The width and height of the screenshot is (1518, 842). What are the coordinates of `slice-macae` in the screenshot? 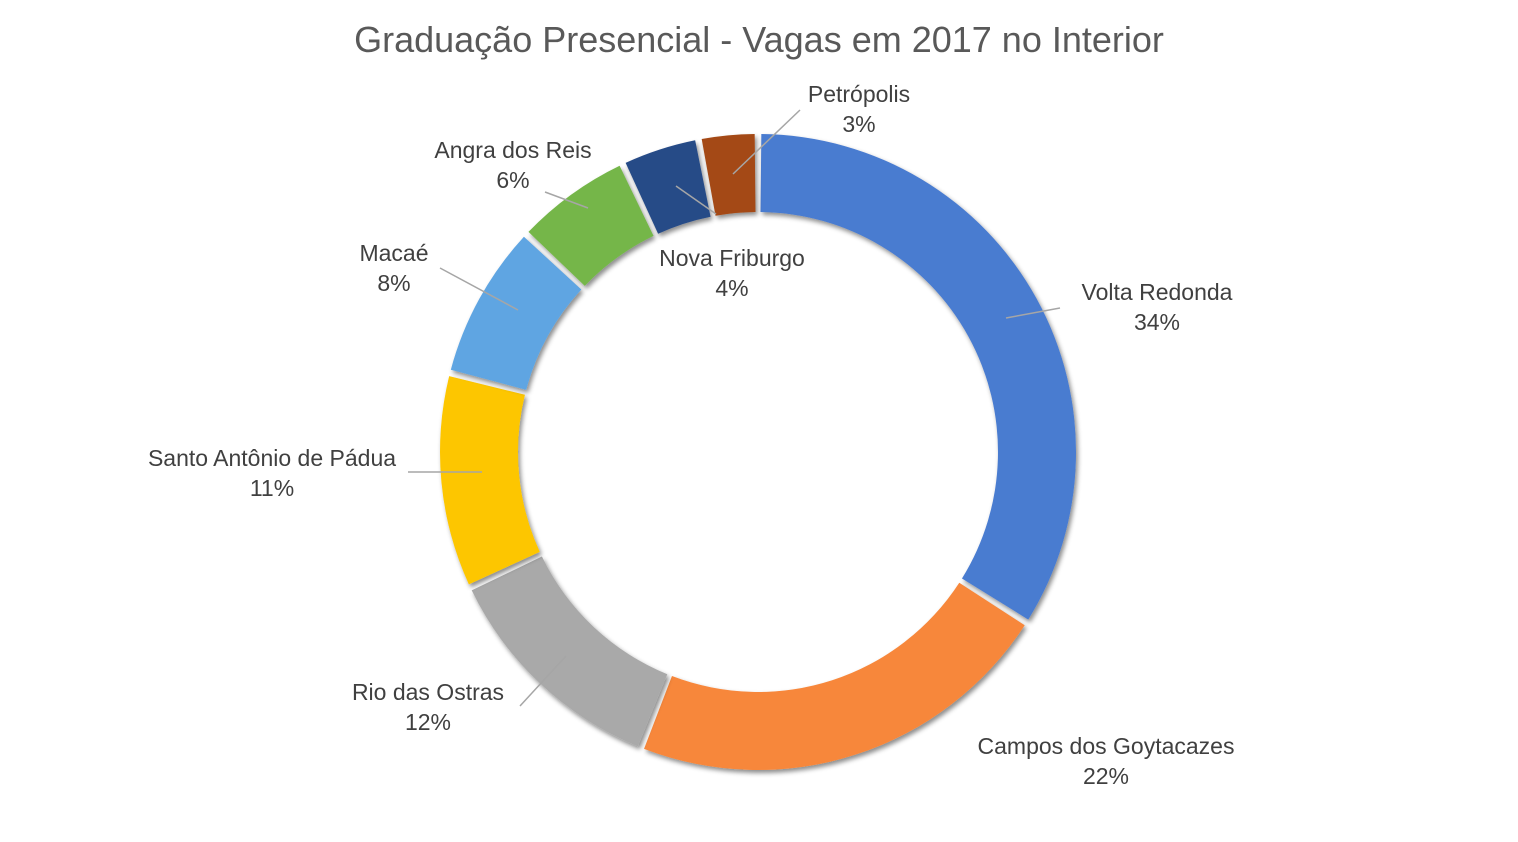 It's located at (516, 313).